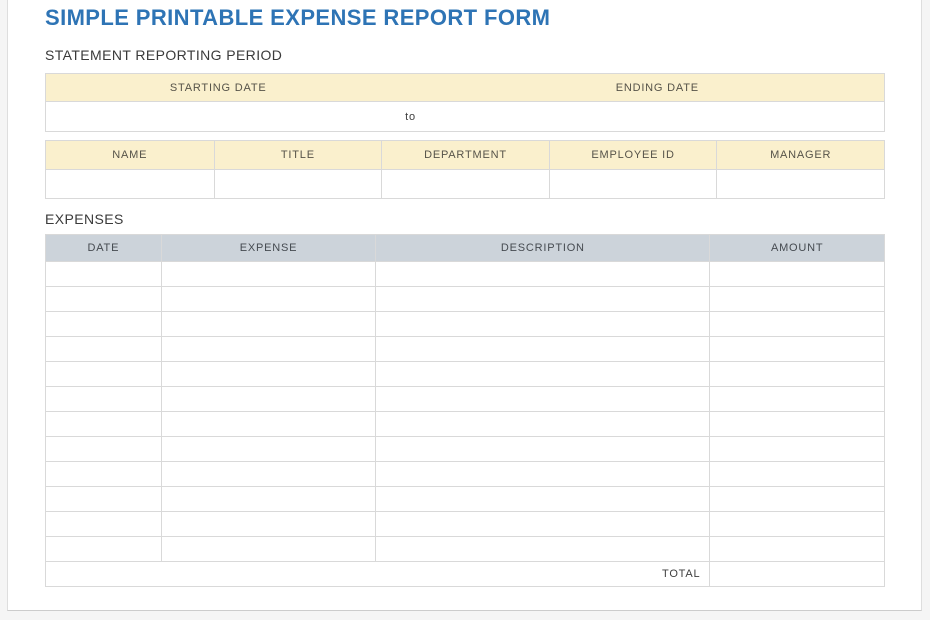  I want to click on total-amount-cell, so click(796, 574).